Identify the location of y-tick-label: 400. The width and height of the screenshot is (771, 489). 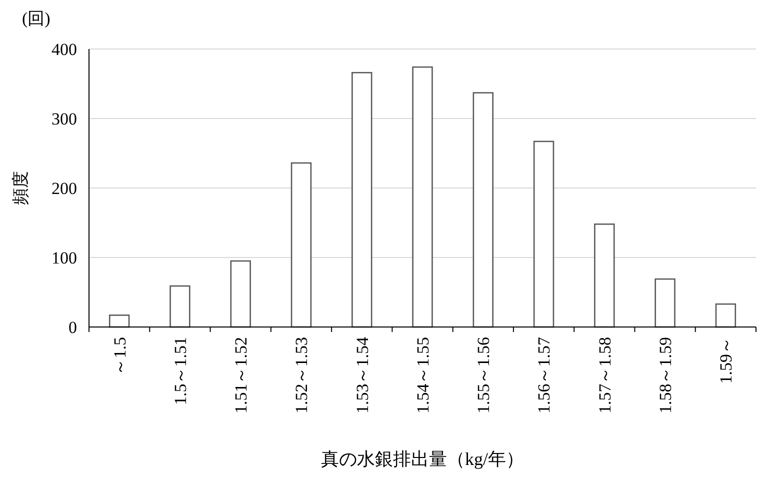
(64, 49).